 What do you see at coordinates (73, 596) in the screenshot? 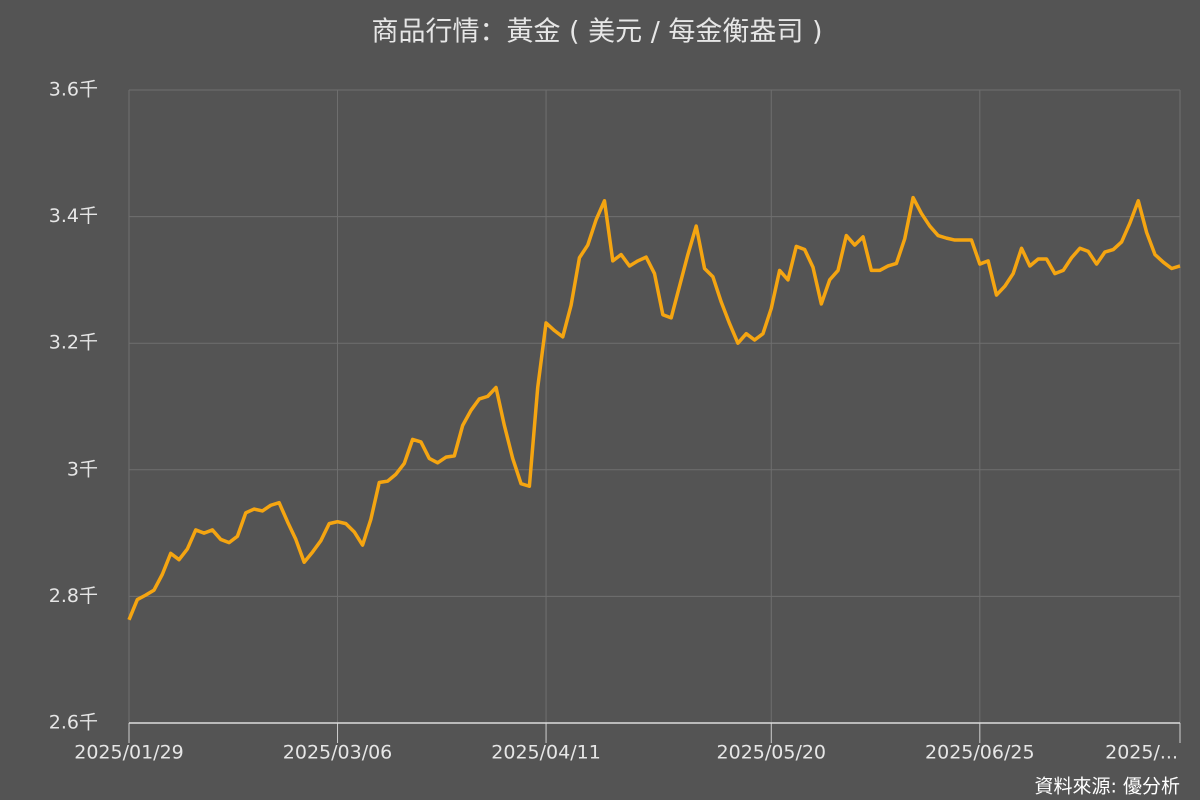
I see `y-tick-label: 2.8千` at bounding box center [73, 596].